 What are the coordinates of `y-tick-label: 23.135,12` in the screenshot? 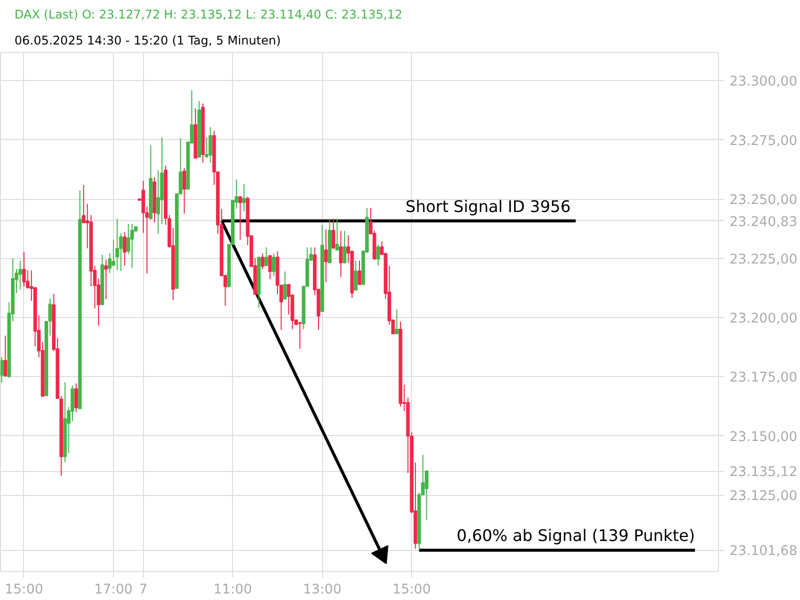 It's located at (764, 472).